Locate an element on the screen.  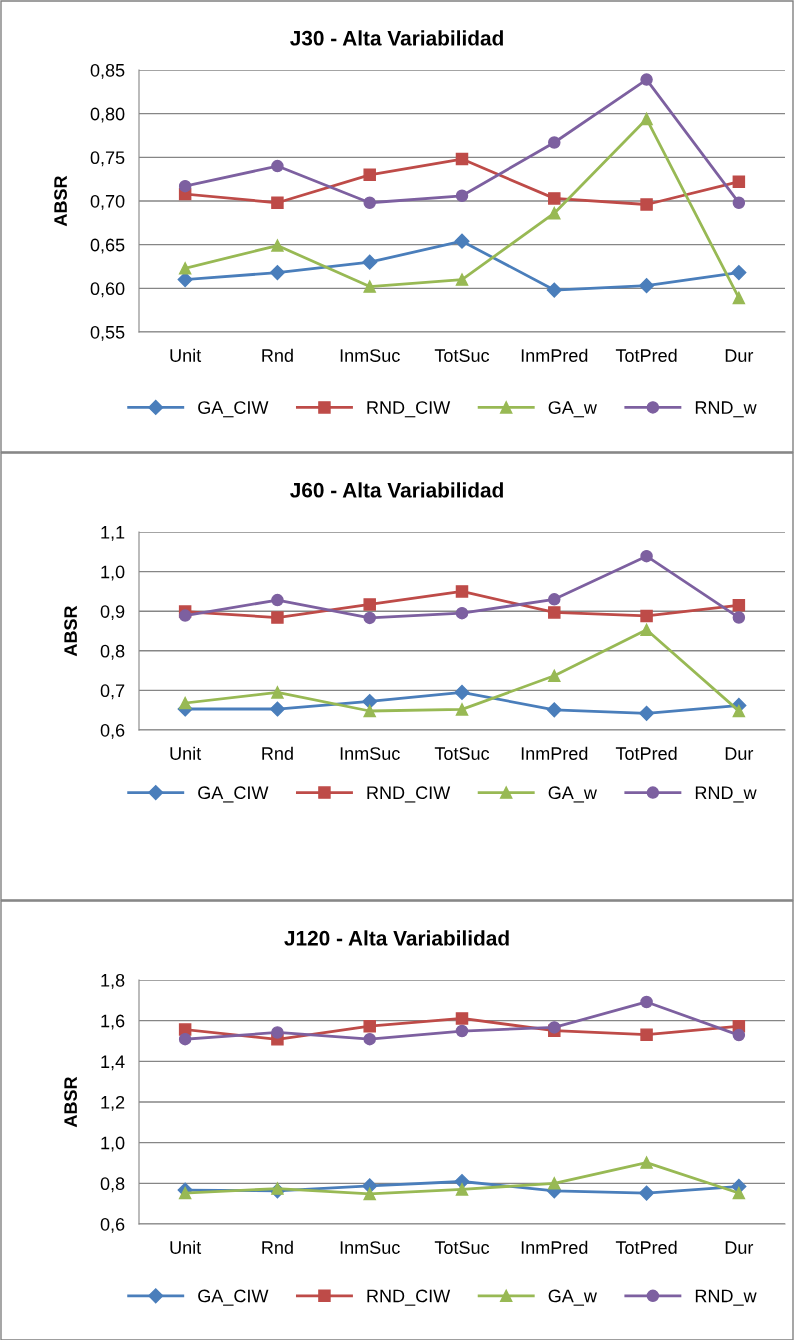
y-tick-label: 0,65 is located at coordinates (107, 246).